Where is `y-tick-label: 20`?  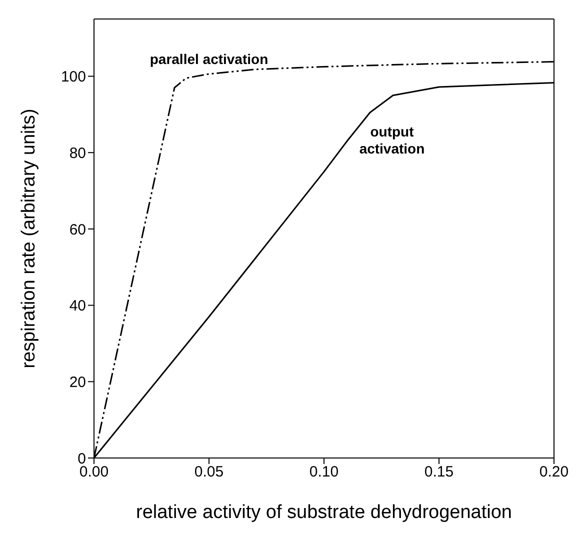 y-tick-label: 20 is located at coordinates (77, 382).